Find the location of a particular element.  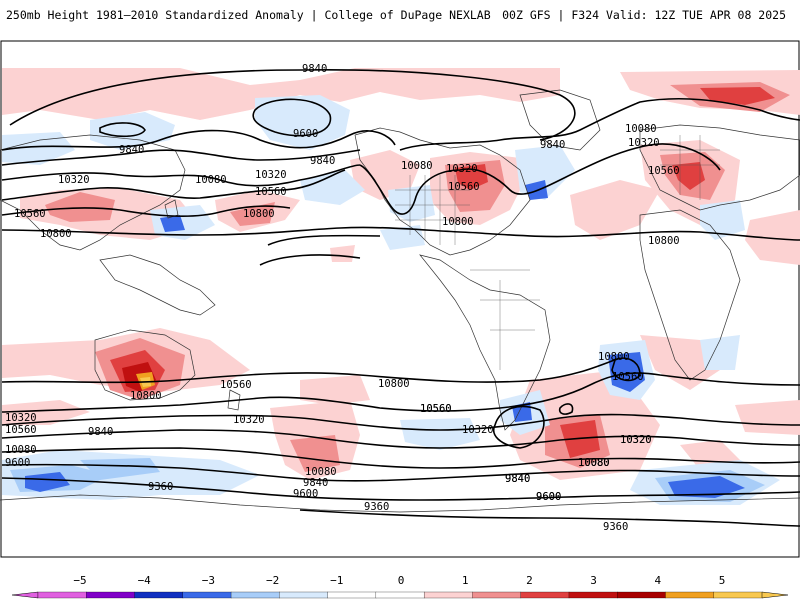

colorbar-segments is located at coordinates (400, 595).